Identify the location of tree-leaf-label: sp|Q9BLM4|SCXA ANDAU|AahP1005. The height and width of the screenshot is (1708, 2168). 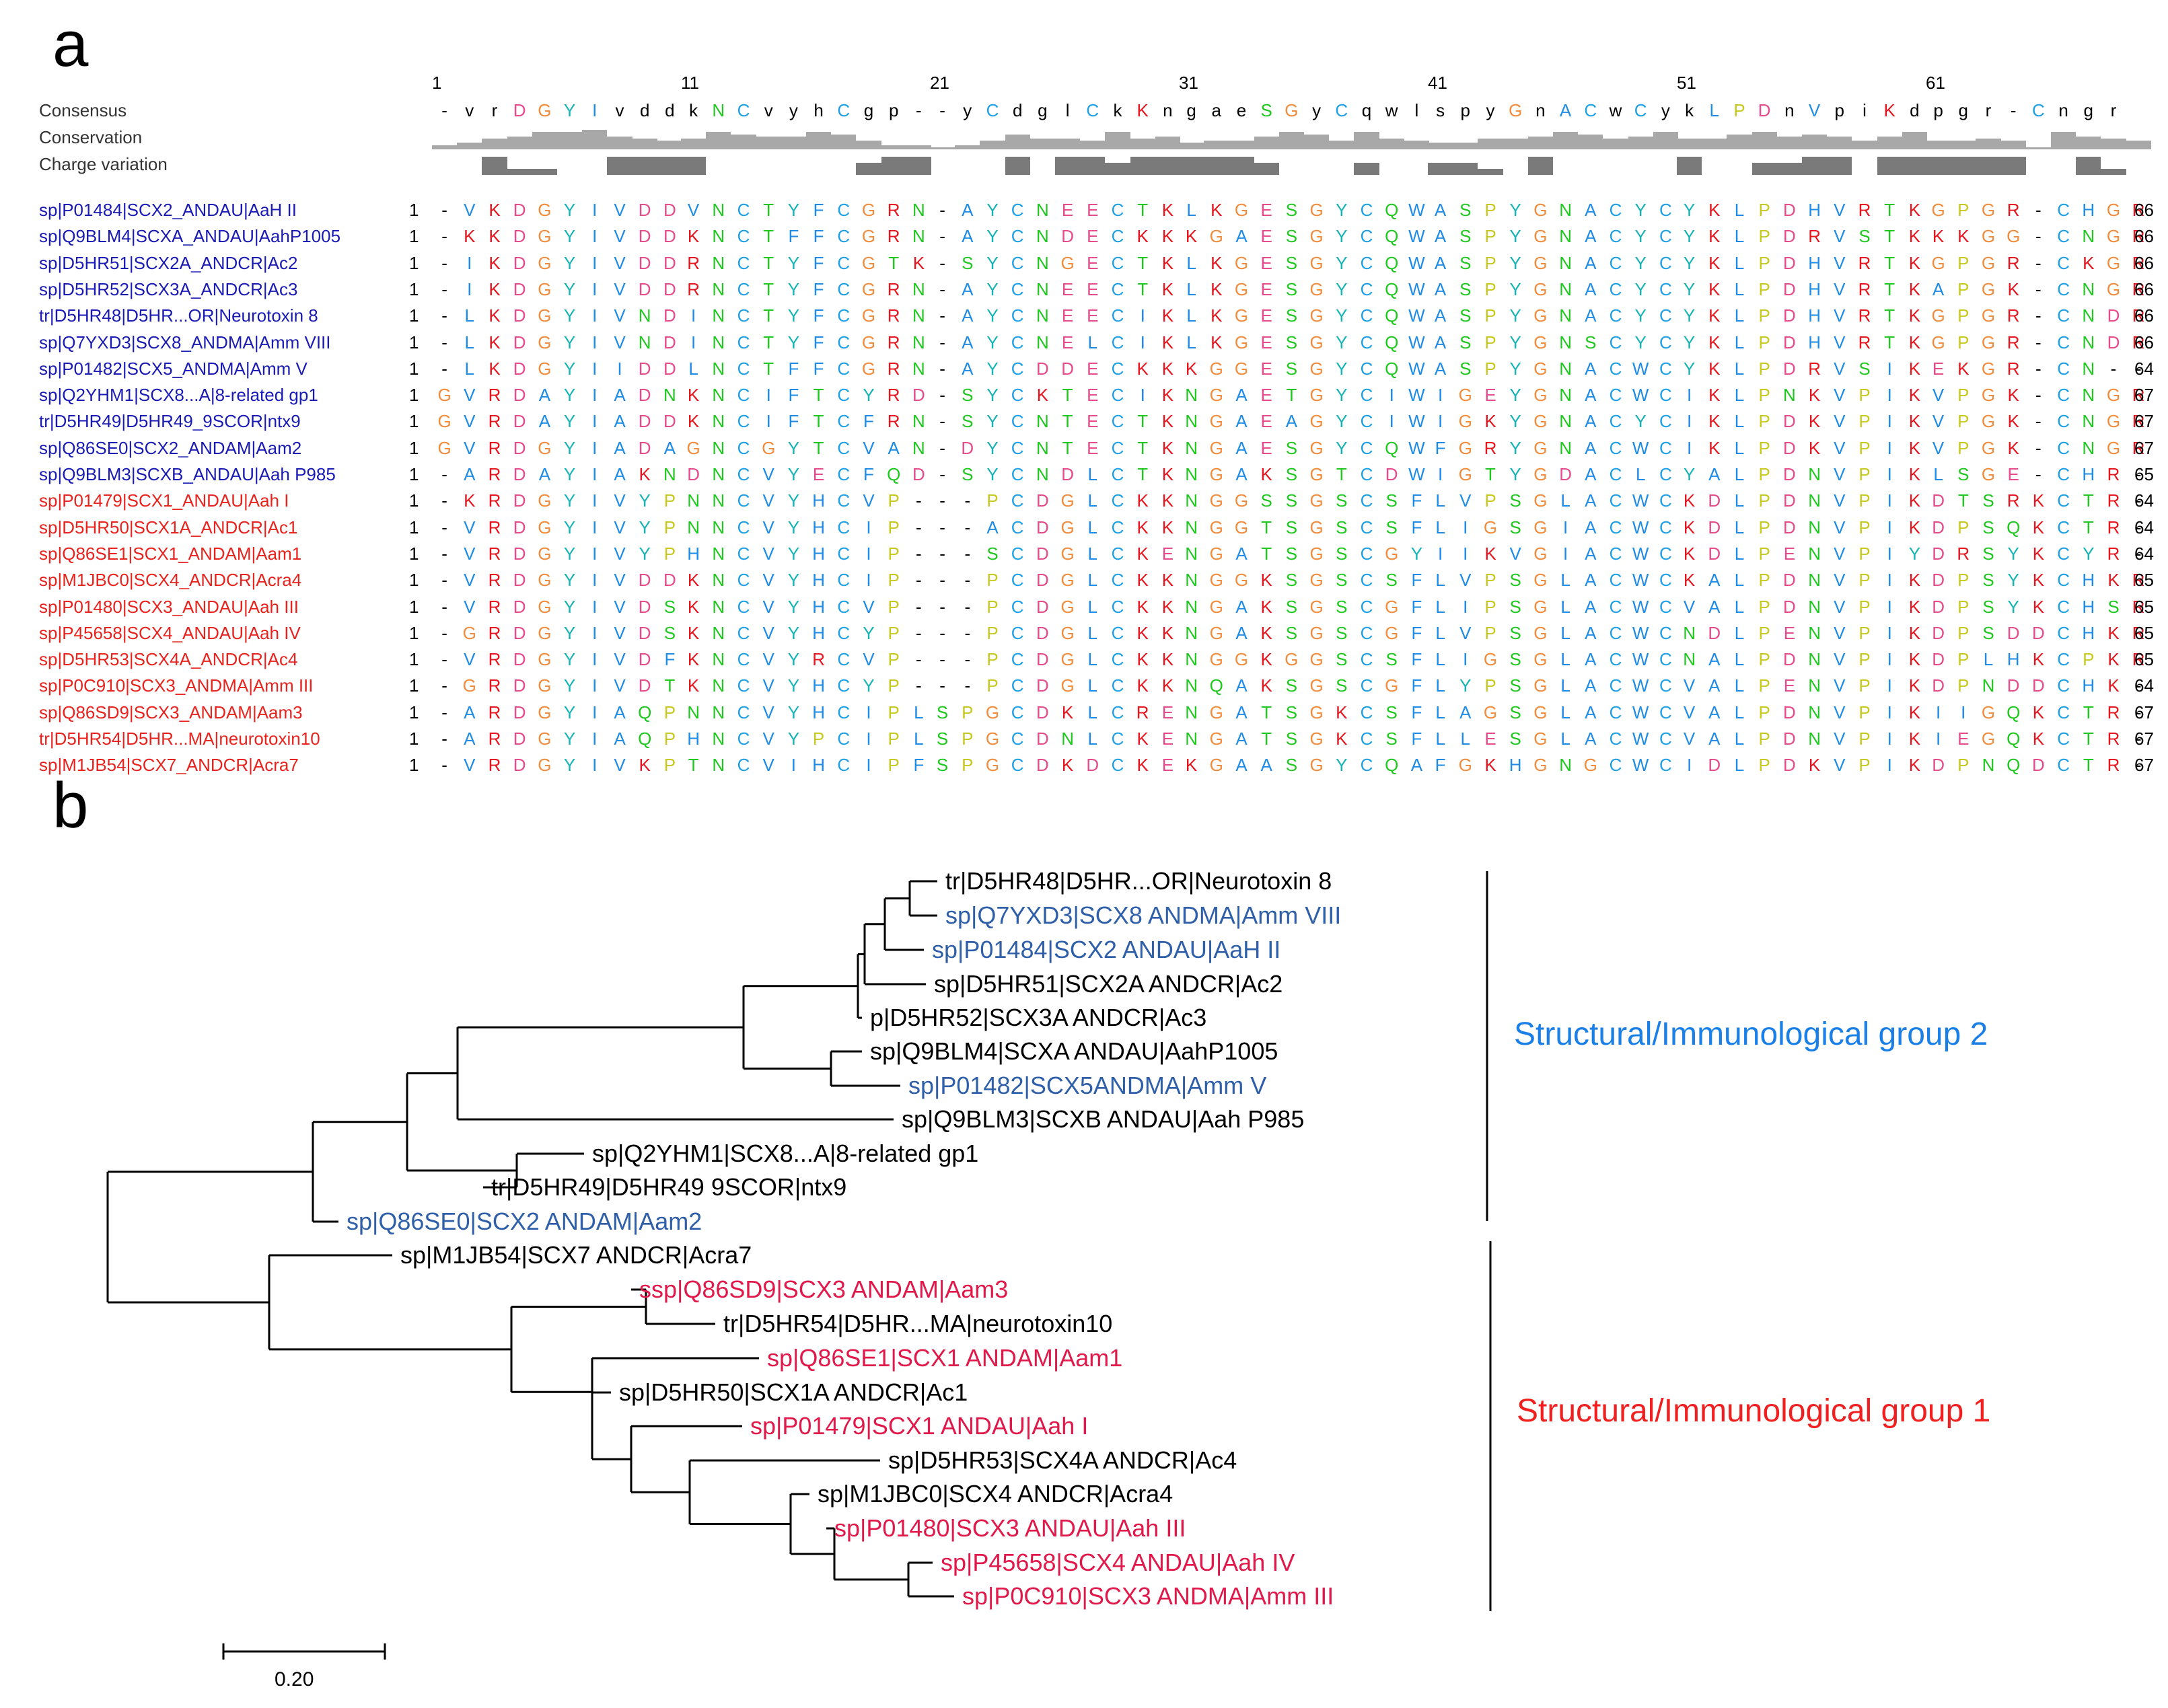
(1074, 1051).